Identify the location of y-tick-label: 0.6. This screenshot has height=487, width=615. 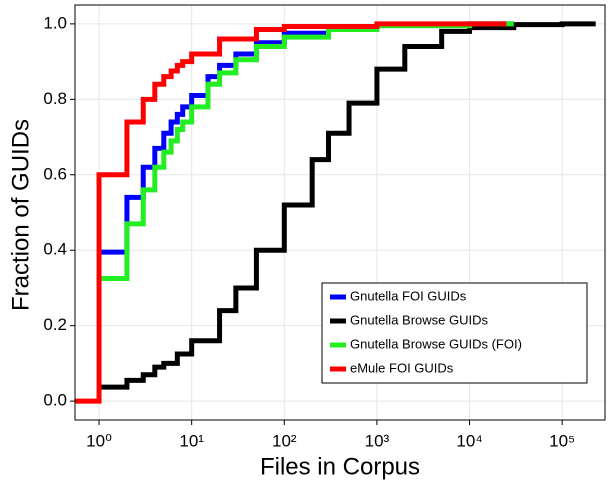
(55, 173).